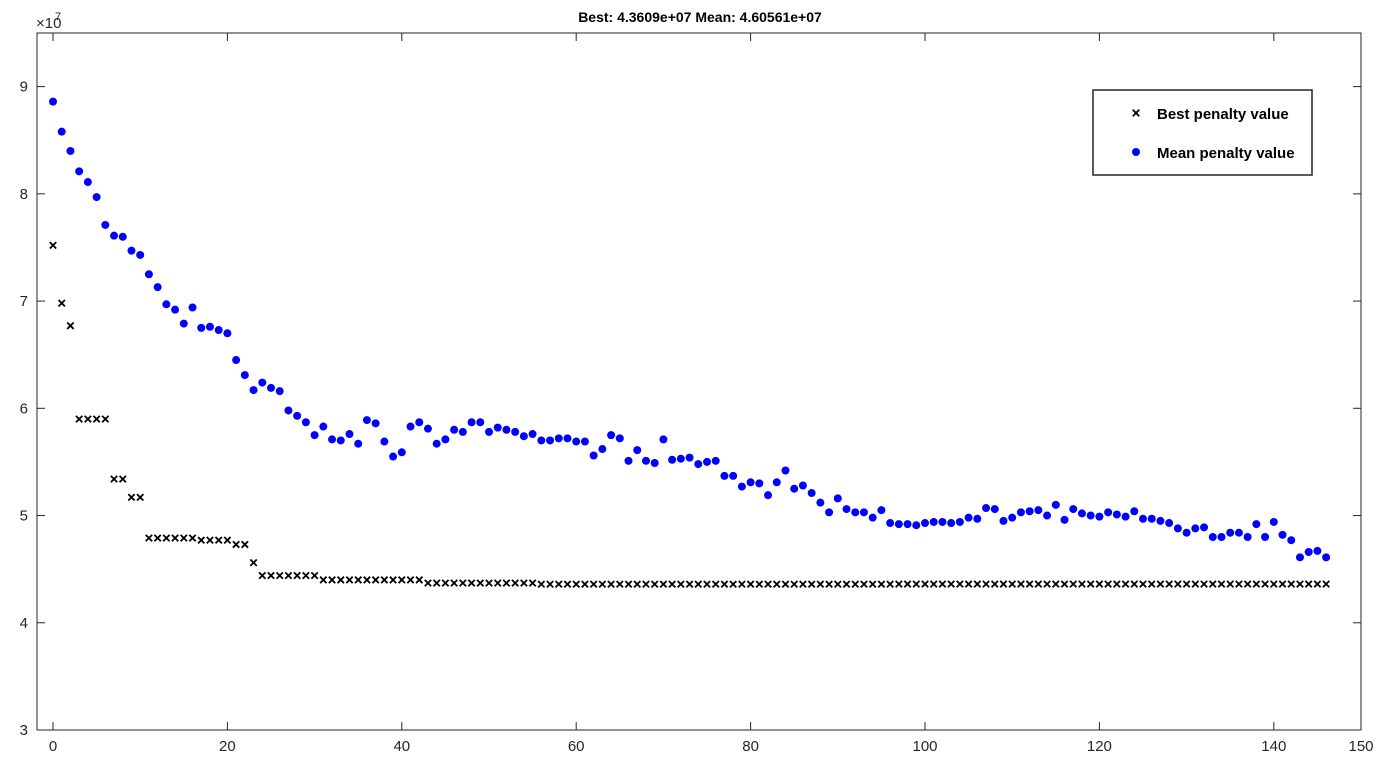 This screenshot has height=757, width=1397. Describe the element at coordinates (58, 17) in the screenshot. I see `y-multiplier-exponent: 7` at that location.